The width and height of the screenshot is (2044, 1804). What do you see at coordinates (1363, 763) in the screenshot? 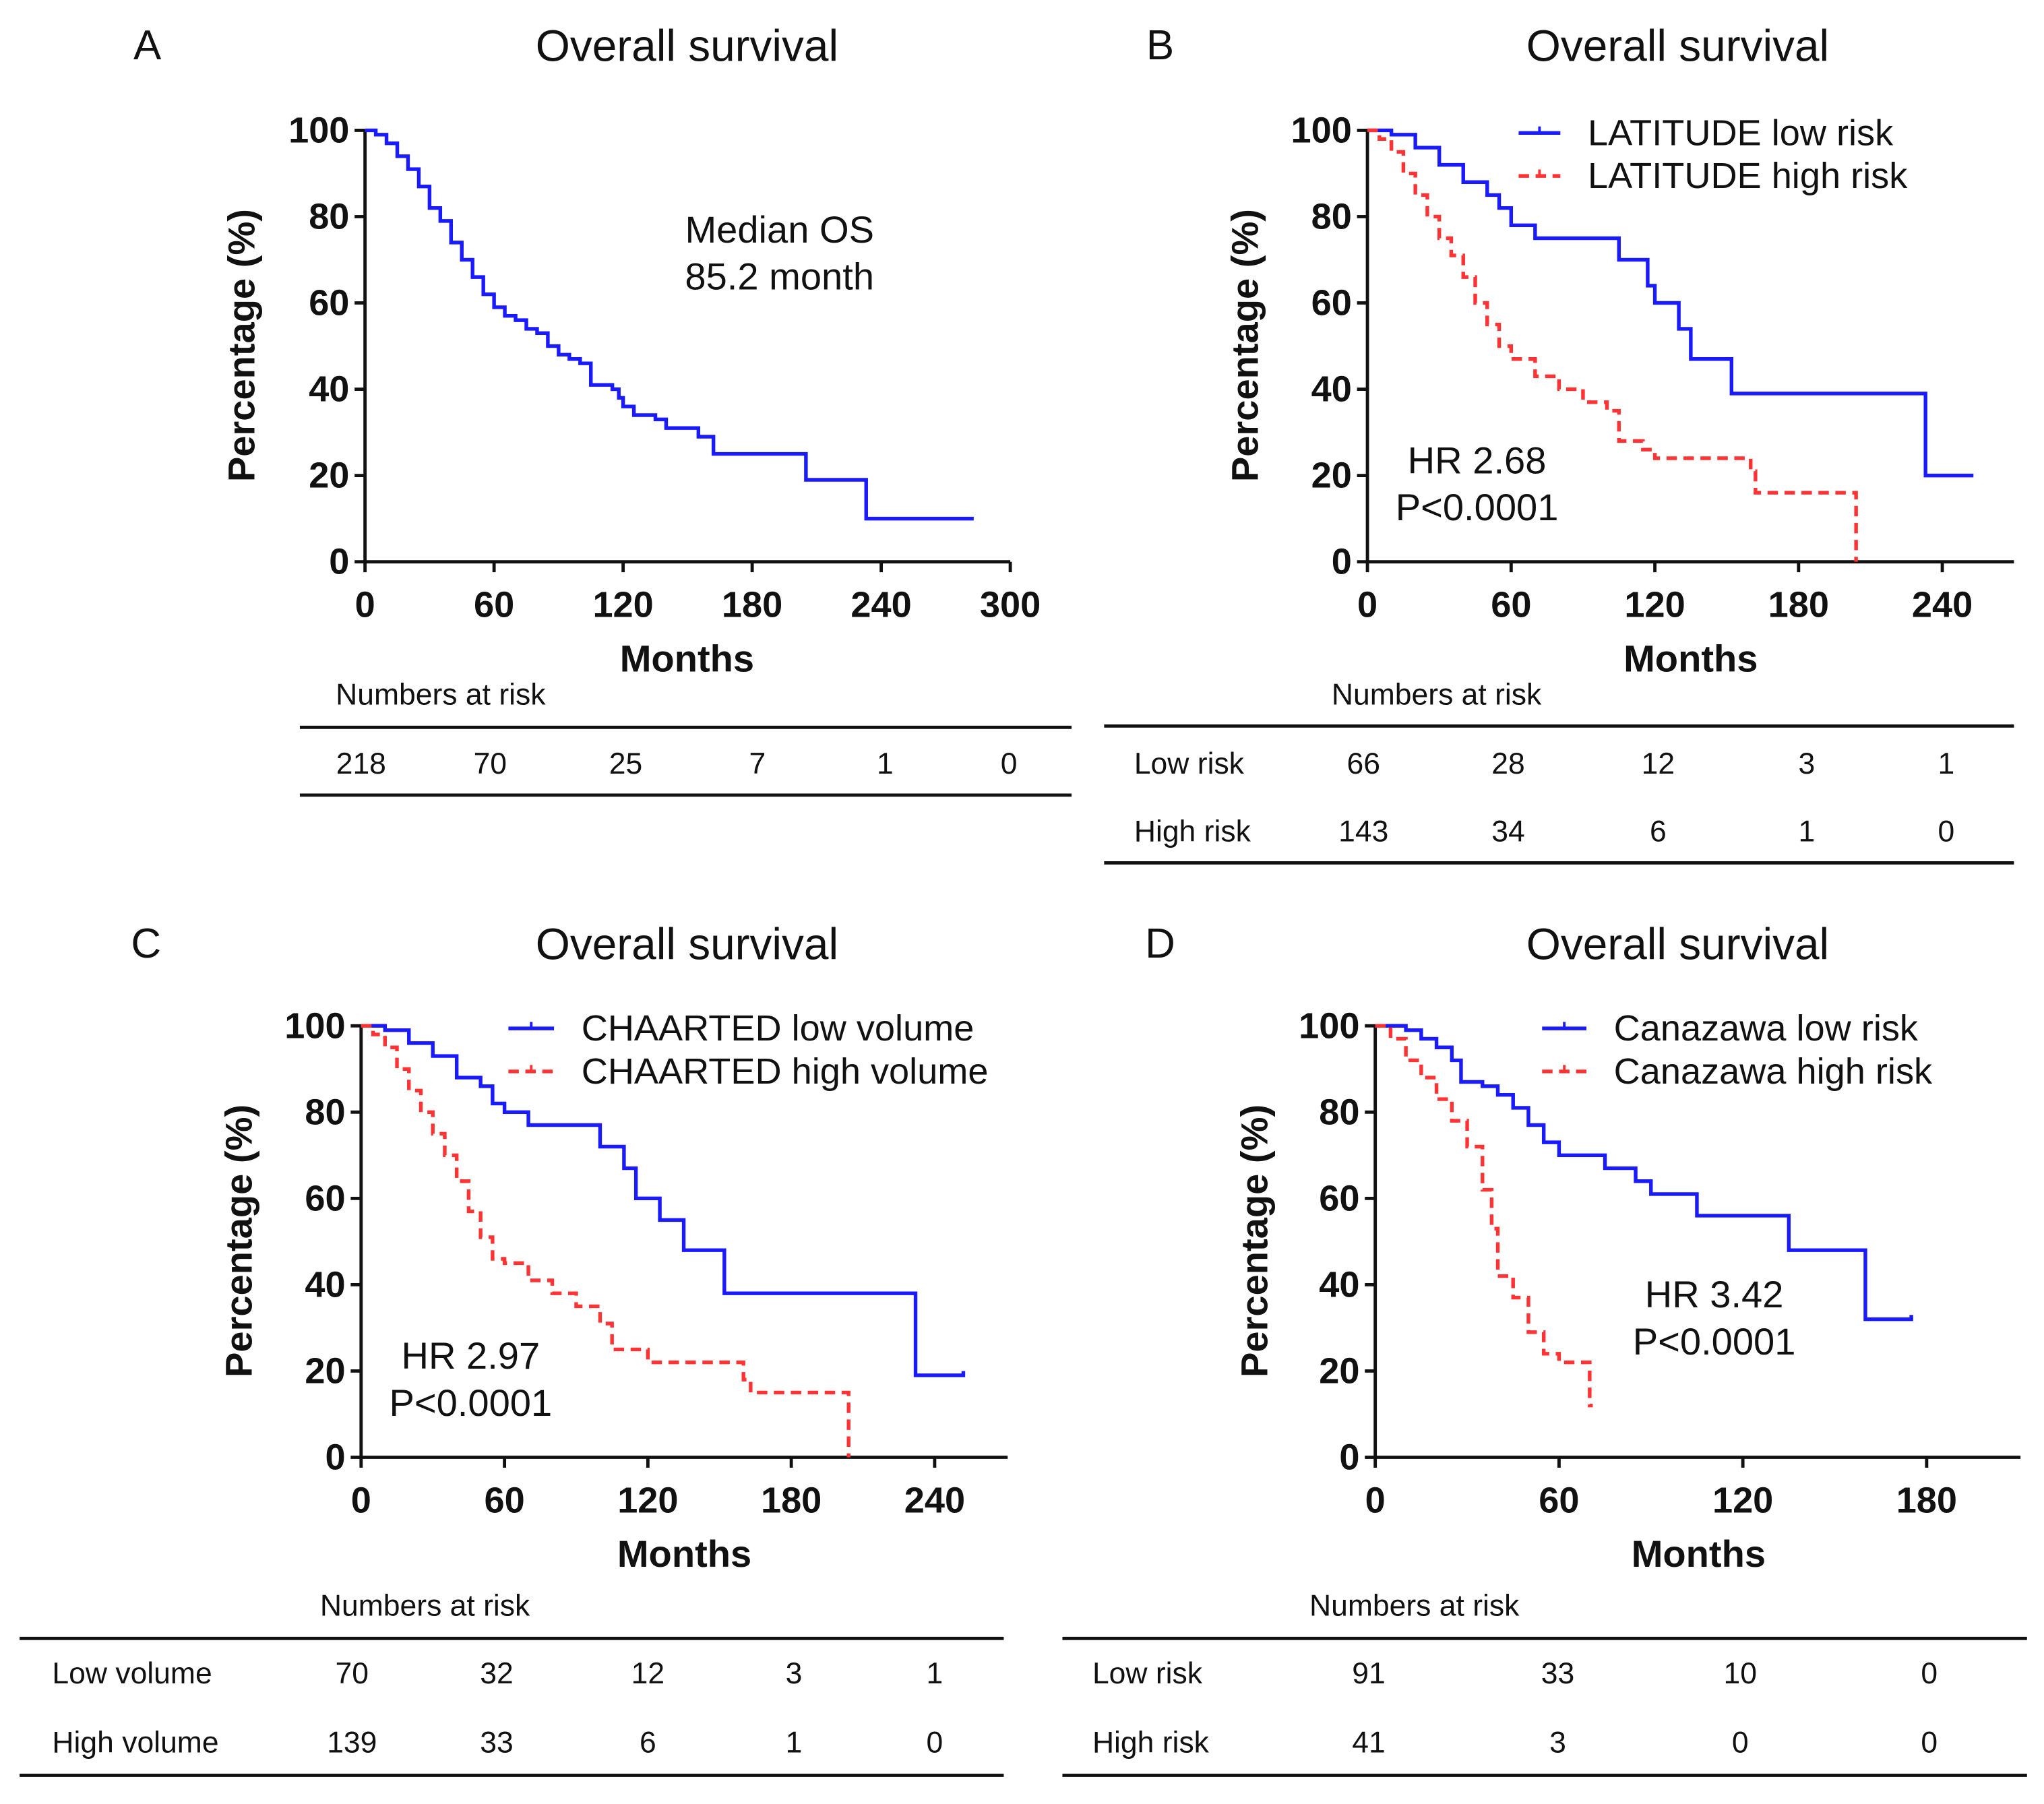
I see `risk-value: 66` at bounding box center [1363, 763].